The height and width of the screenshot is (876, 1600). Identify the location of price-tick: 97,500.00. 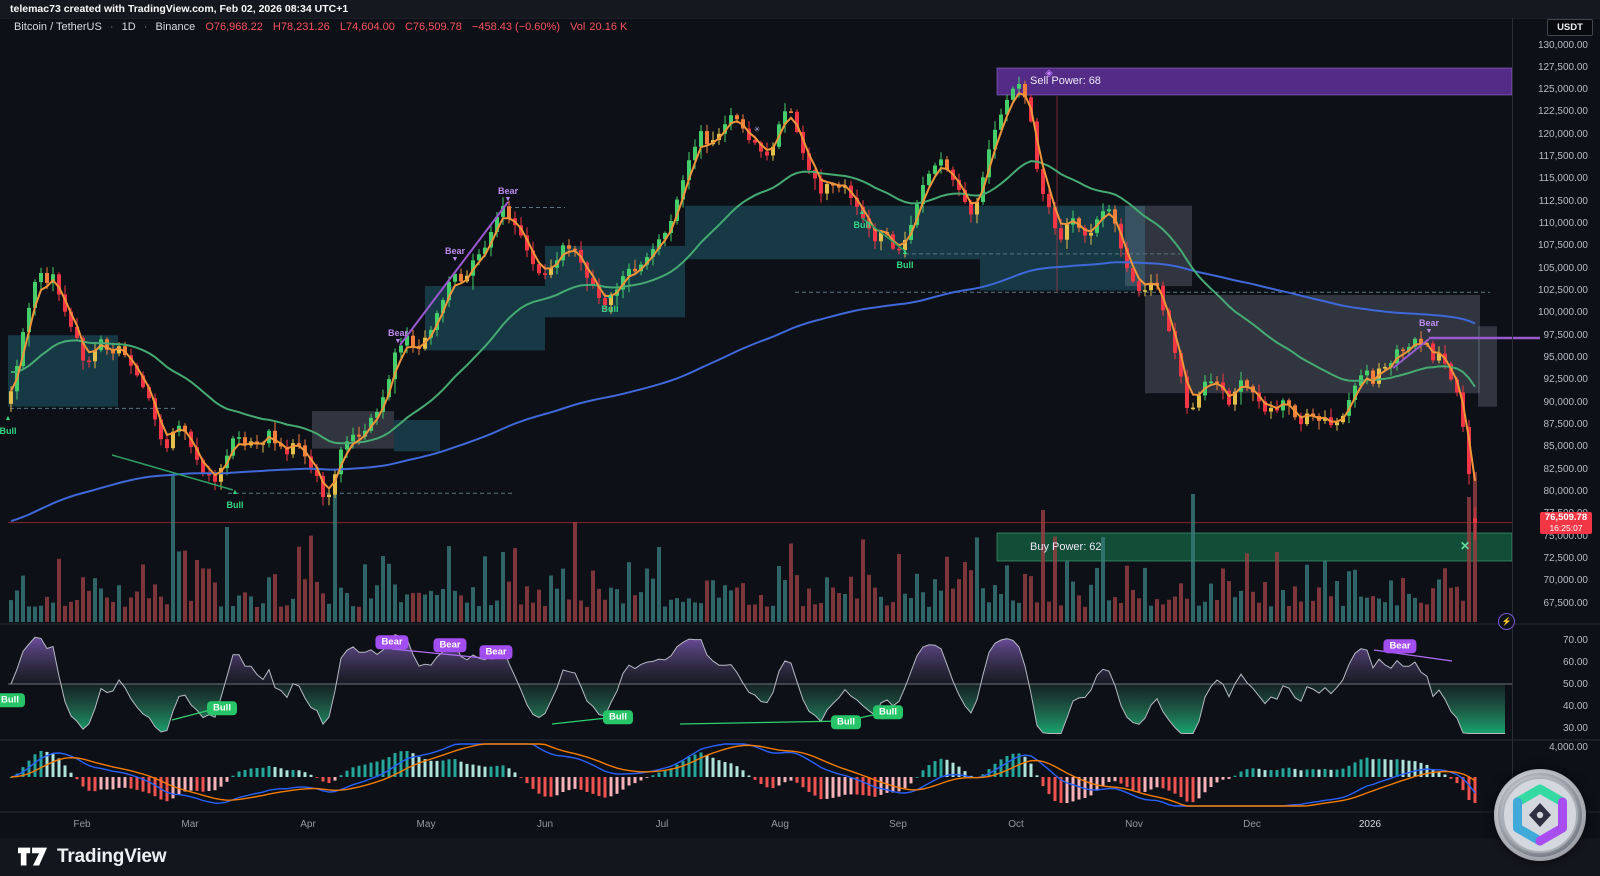
(1566, 335).